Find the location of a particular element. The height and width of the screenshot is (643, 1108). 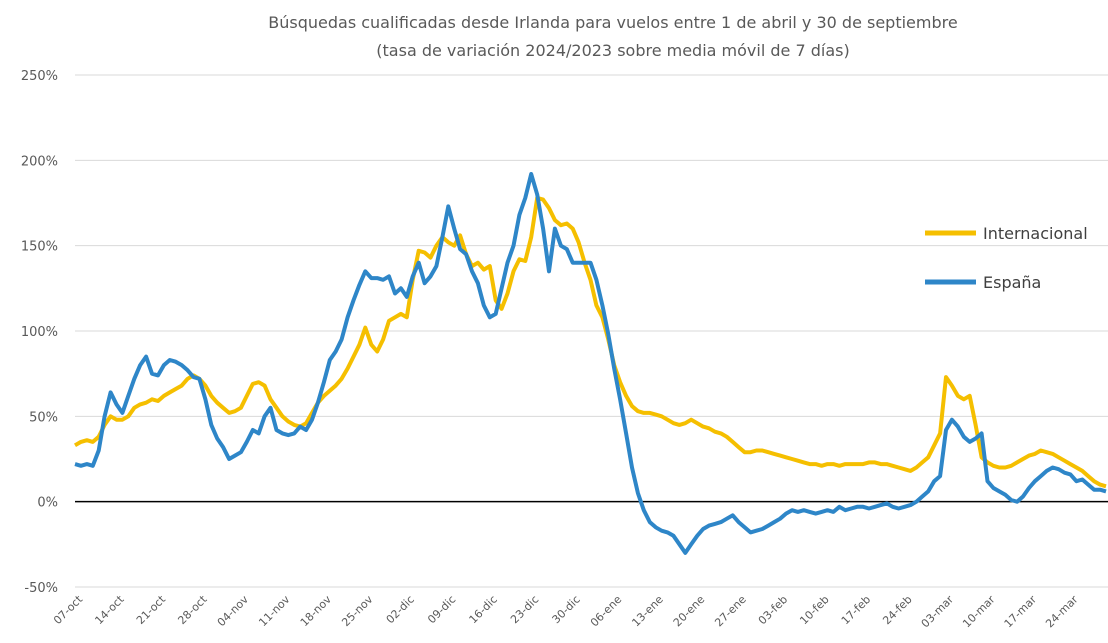

x-tick-label: 07-oct is located at coordinates (68, 609).